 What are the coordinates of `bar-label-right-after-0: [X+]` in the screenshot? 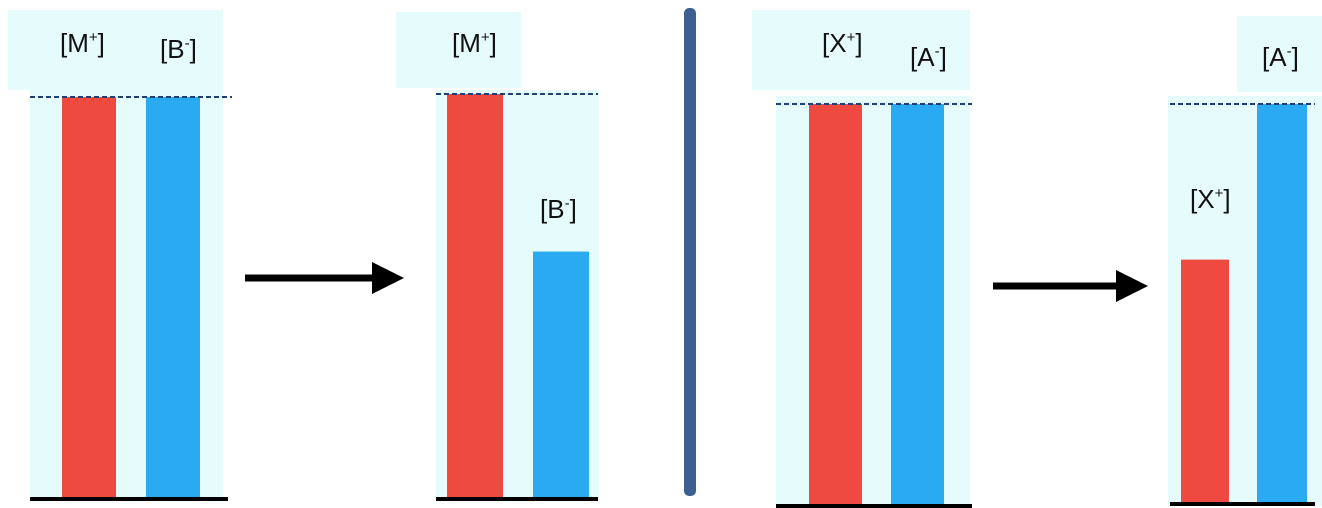 It's located at (1210, 199).